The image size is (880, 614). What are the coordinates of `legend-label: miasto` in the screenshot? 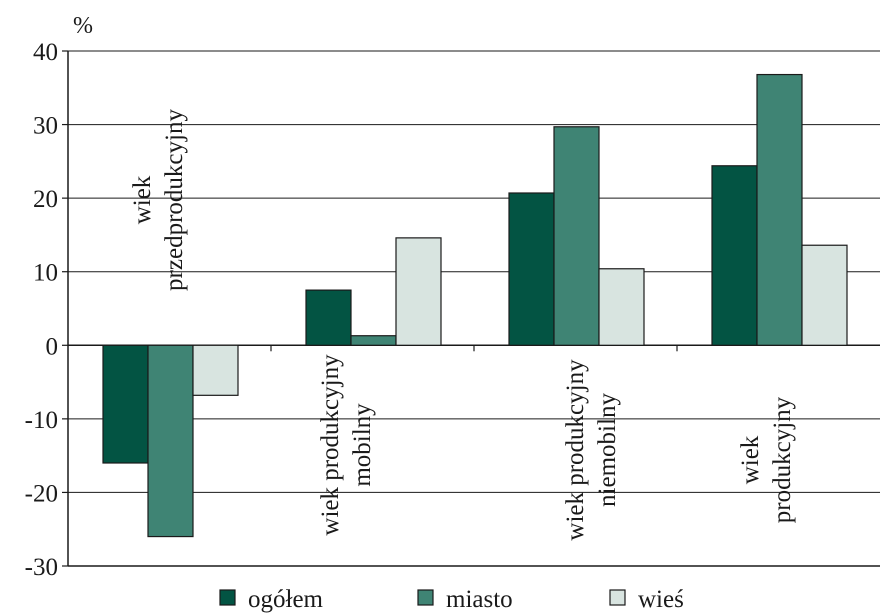 It's located at (479, 599).